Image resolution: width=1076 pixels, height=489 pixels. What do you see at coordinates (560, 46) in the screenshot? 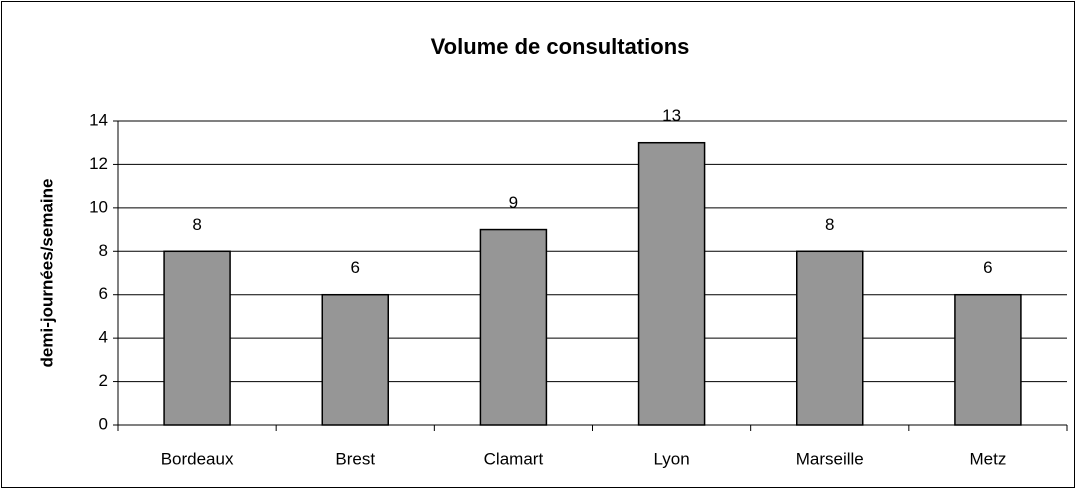
I see `chart-title: Volume de consultations` at bounding box center [560, 46].